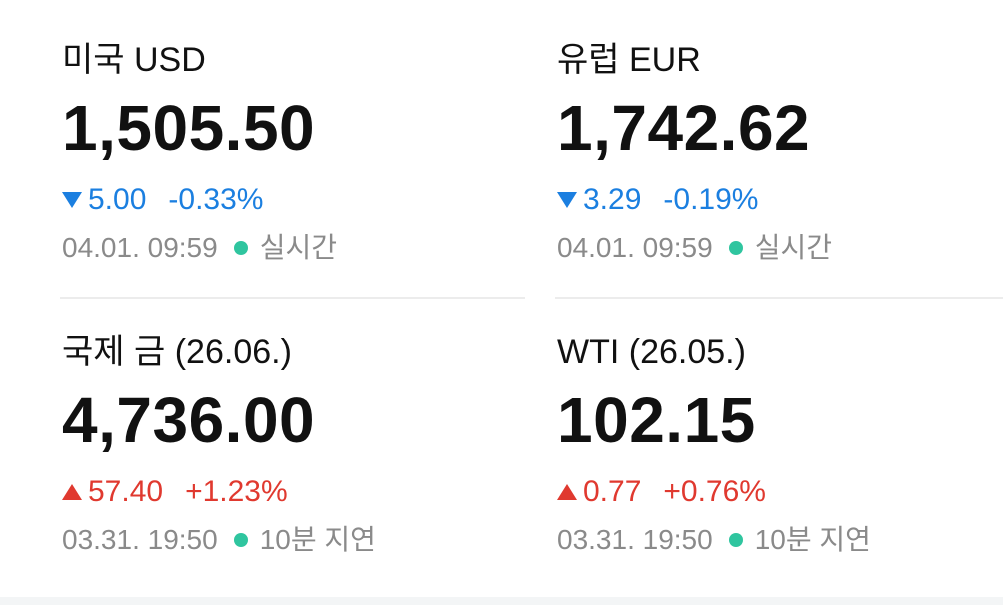  Describe the element at coordinates (189, 420) in the screenshot. I see `quote-price: 4,736.00` at that location.